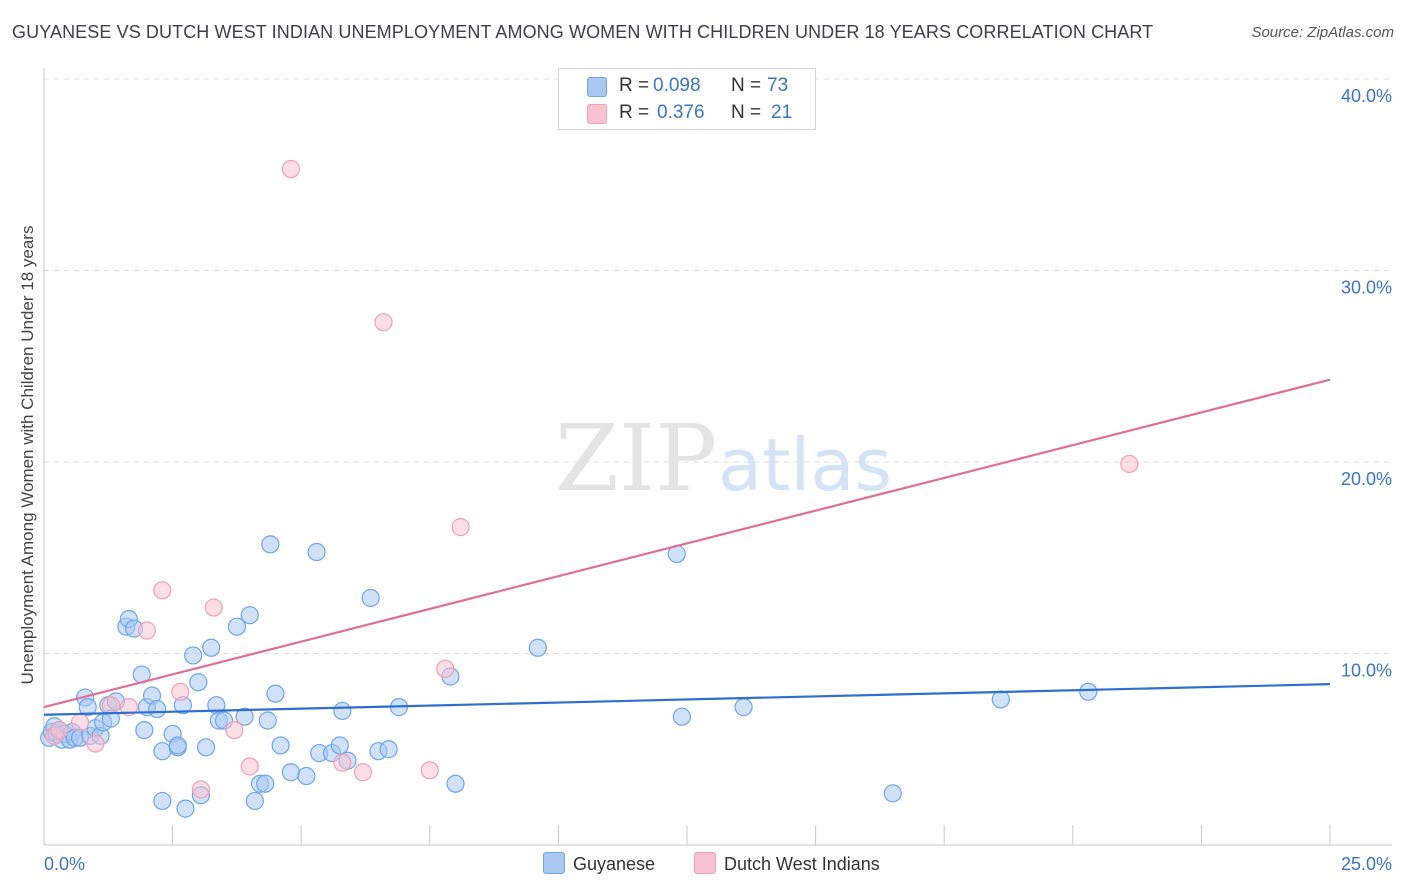 This screenshot has height=892, width=1406. Describe the element at coordinates (778, 85) in the screenshot. I see `legend-n-value: 73` at that location.